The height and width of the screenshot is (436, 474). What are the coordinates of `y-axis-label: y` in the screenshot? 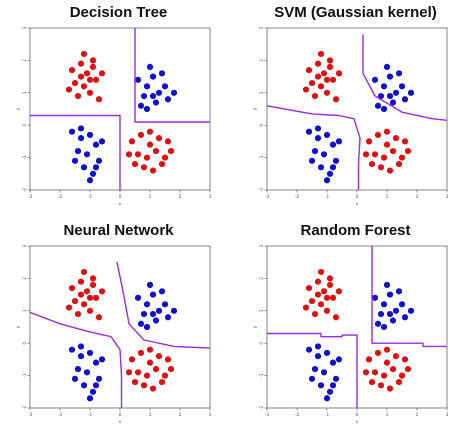 It's located at (18, 108).